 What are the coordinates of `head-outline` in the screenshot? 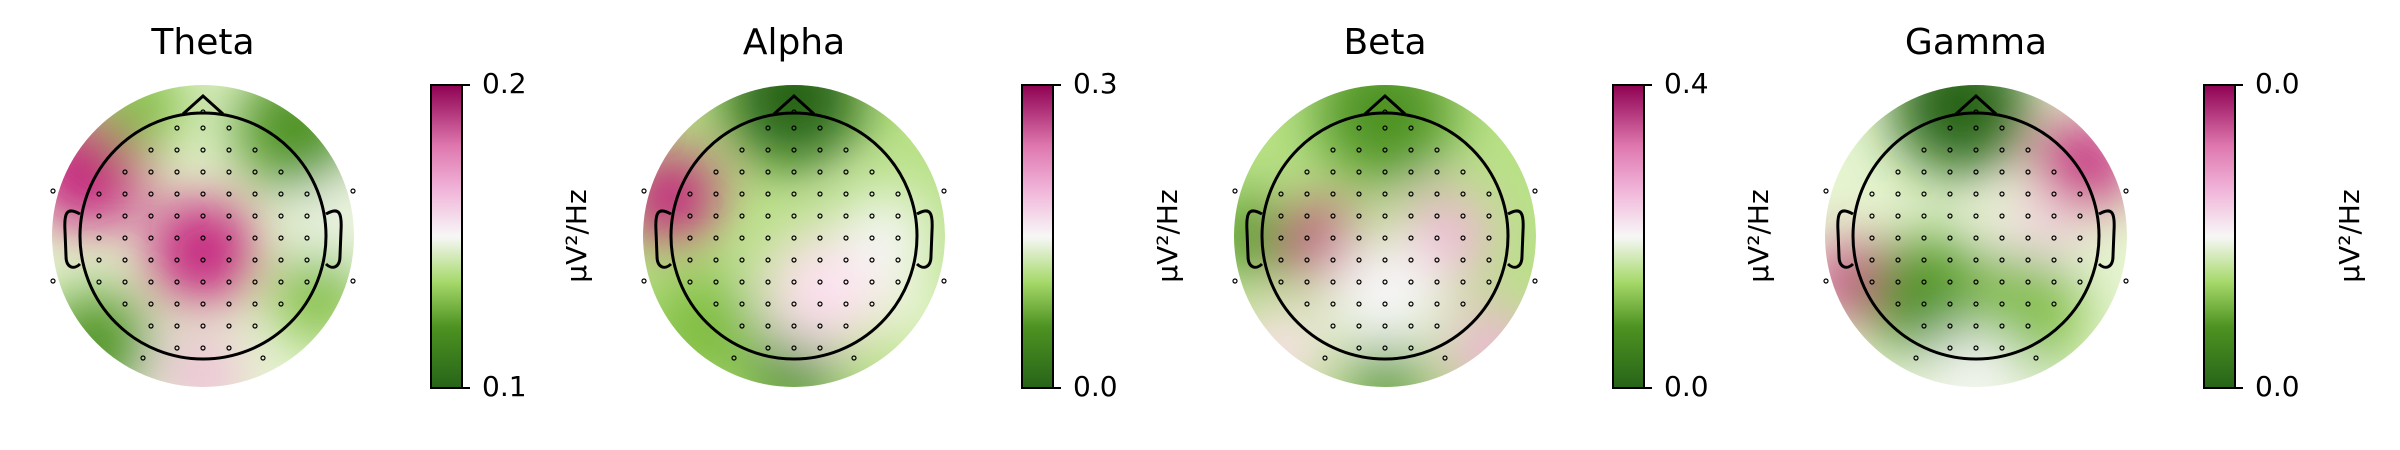 It's located at (203, 236).